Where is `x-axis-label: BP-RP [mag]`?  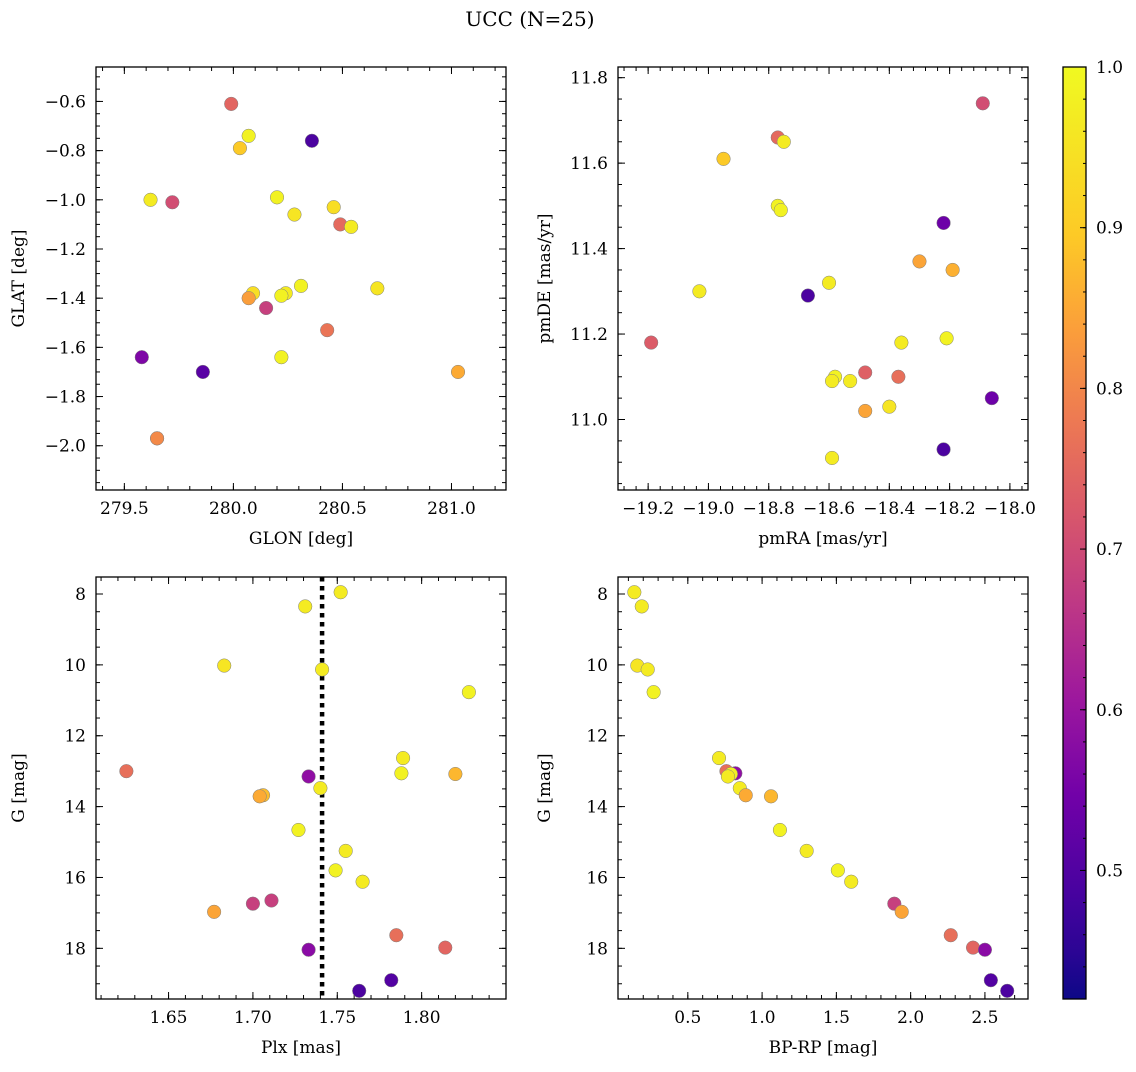 x-axis-label: BP-RP [mag] is located at coordinates (823, 1048).